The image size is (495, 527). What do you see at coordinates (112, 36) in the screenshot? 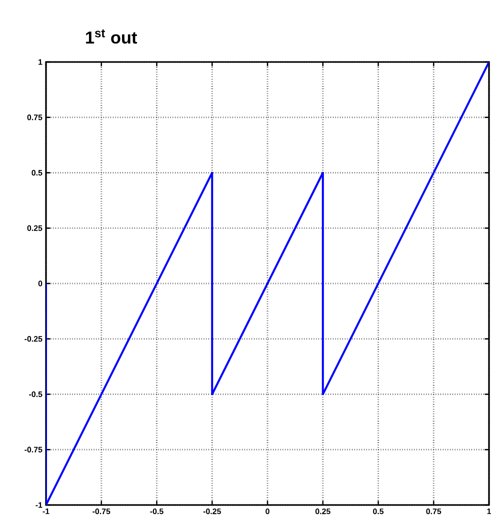
I see `chart-title: 1$^{st}$ out` at bounding box center [112, 36].